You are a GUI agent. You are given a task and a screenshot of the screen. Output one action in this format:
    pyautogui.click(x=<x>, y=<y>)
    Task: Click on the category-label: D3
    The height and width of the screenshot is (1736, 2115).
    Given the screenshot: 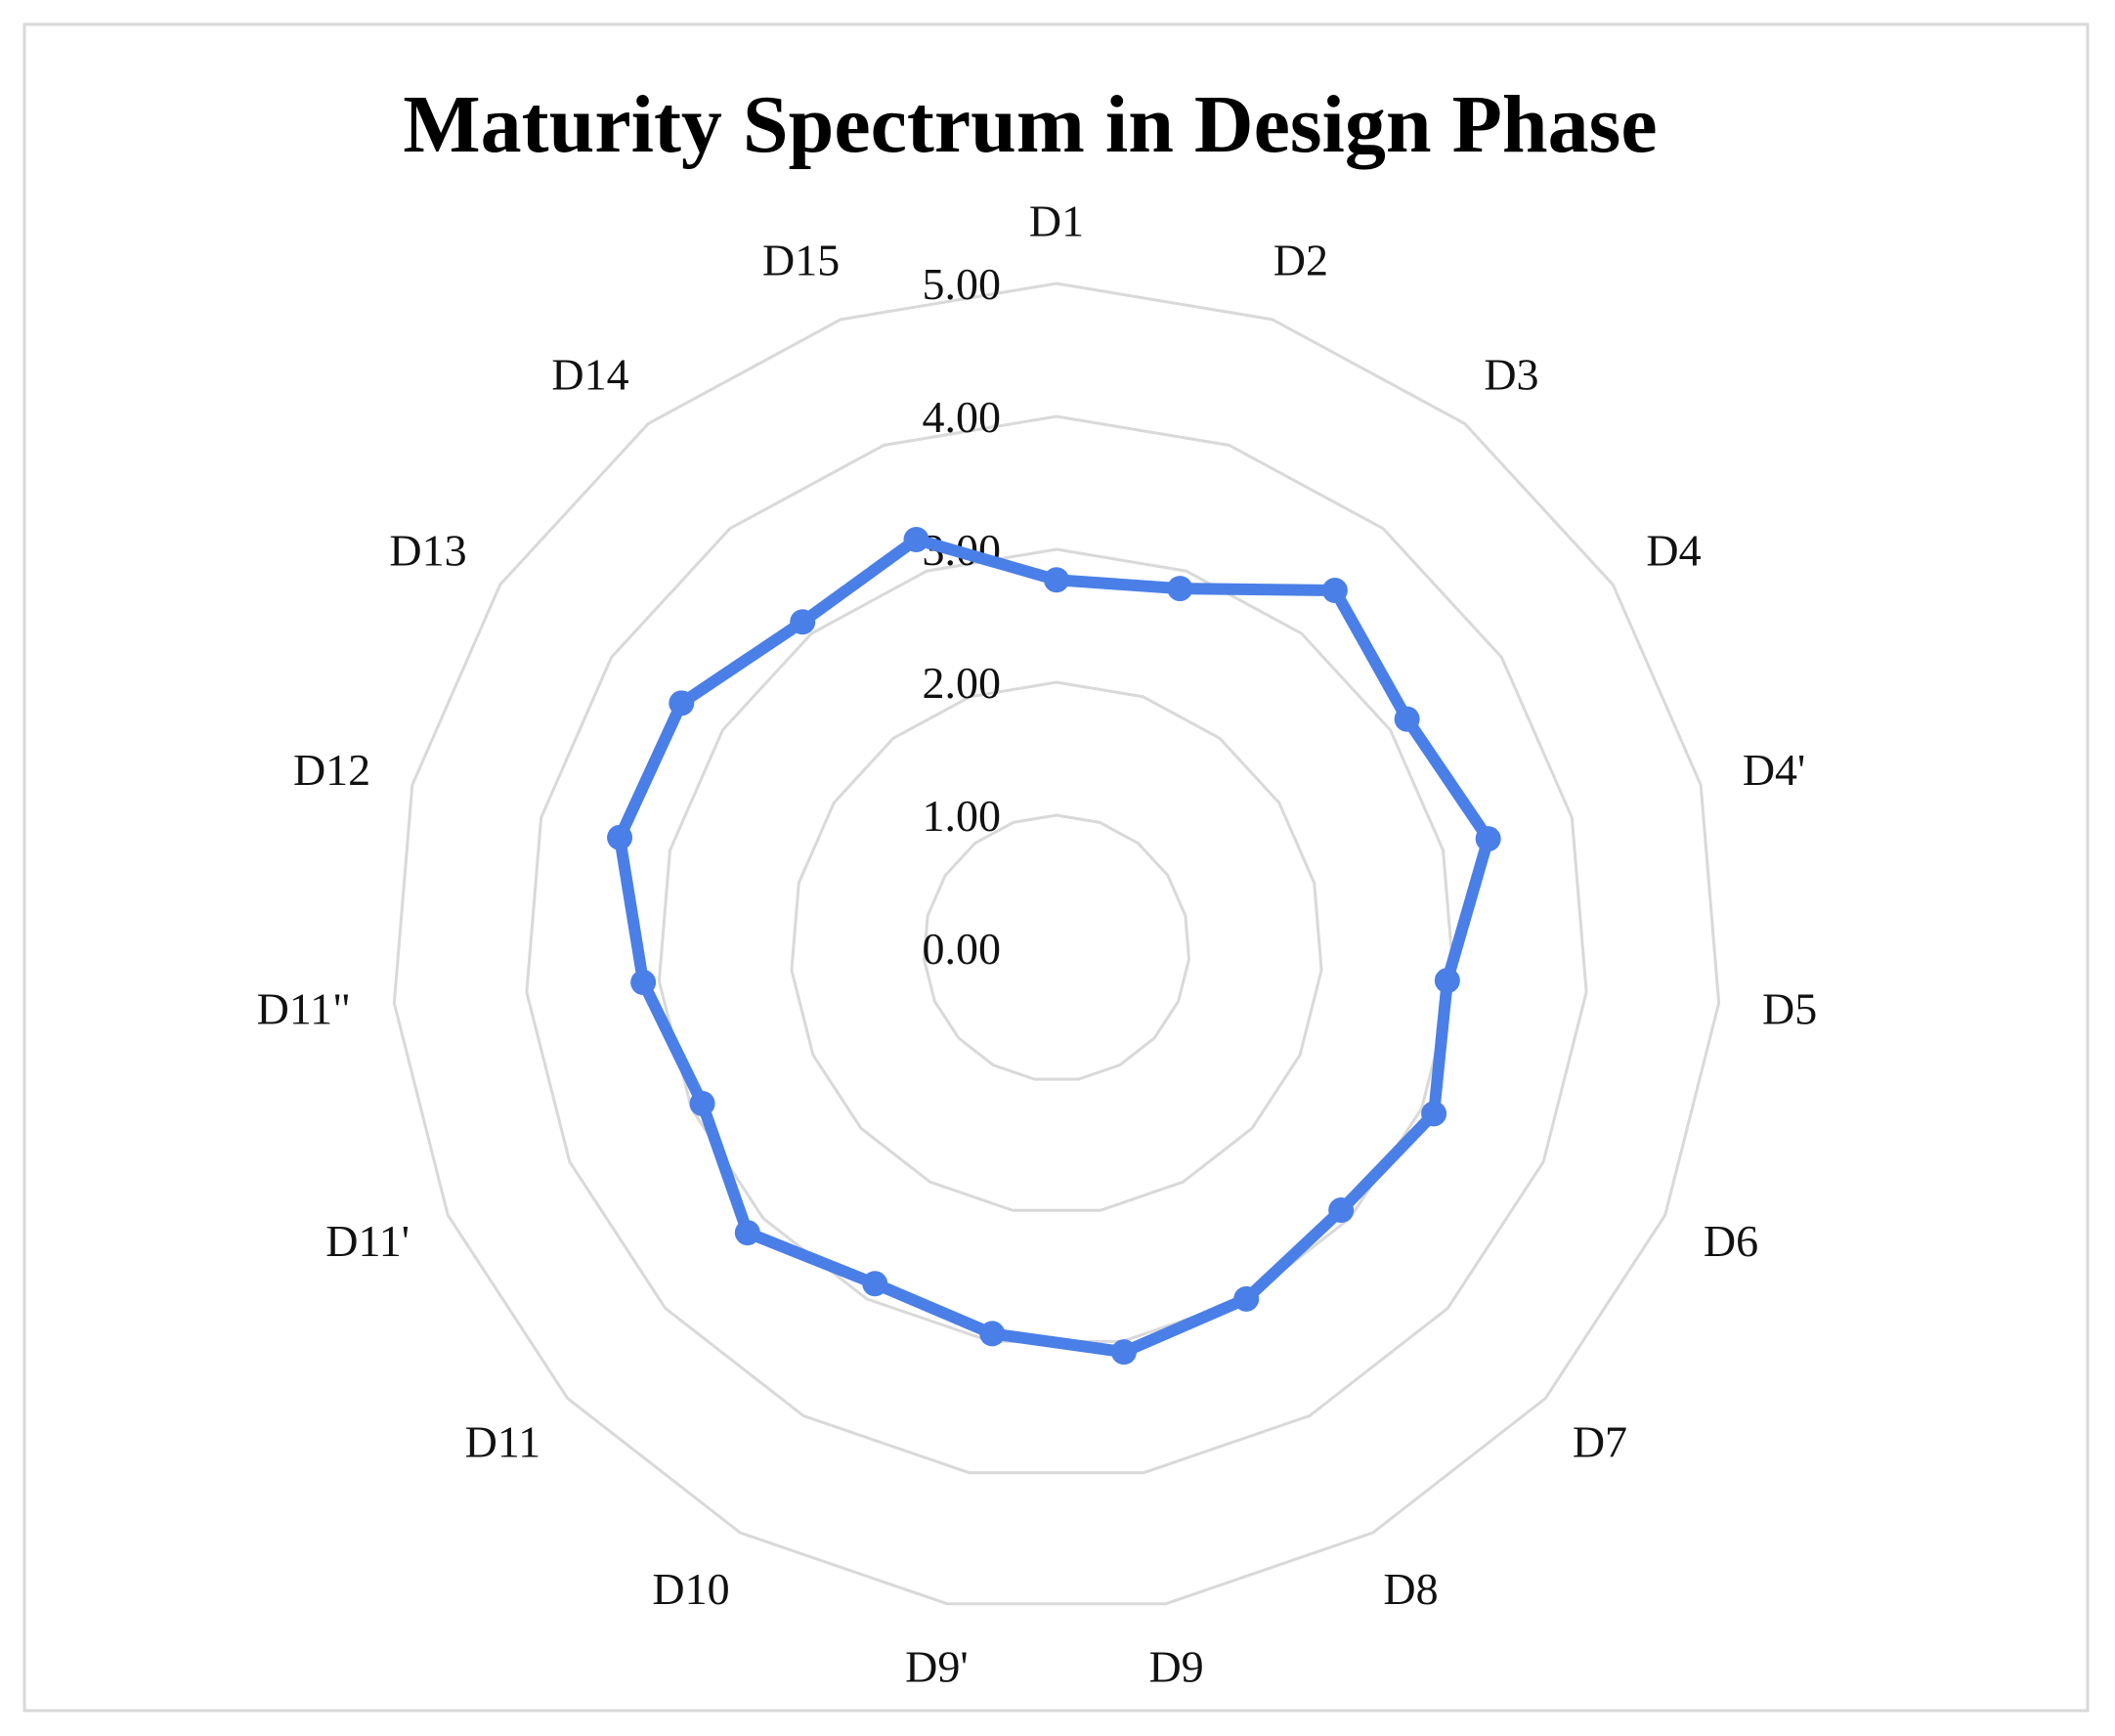 What is the action you would take?
    pyautogui.click(x=1511, y=374)
    